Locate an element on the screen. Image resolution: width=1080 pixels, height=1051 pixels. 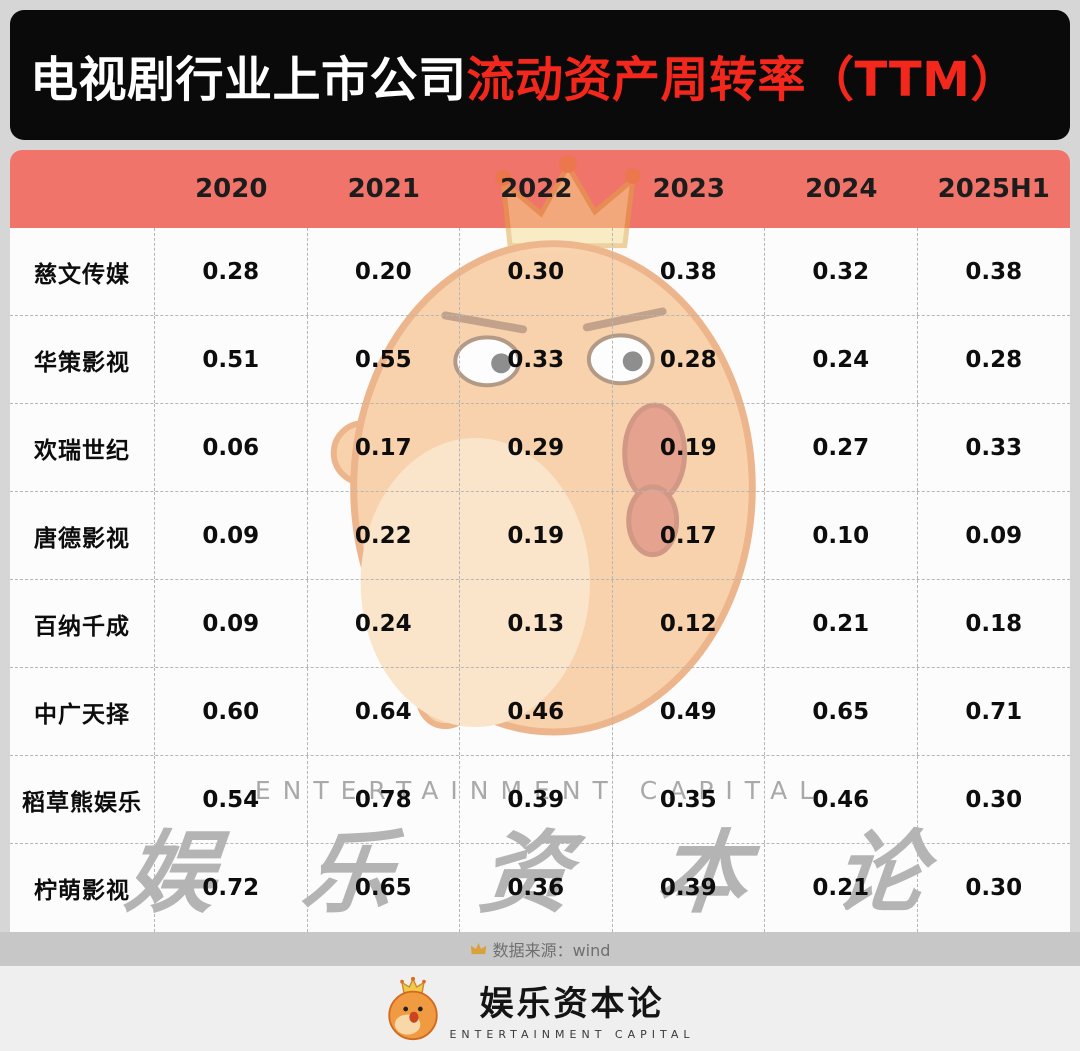
source-strip: 数据来源：wind is located at coordinates (540, 949).